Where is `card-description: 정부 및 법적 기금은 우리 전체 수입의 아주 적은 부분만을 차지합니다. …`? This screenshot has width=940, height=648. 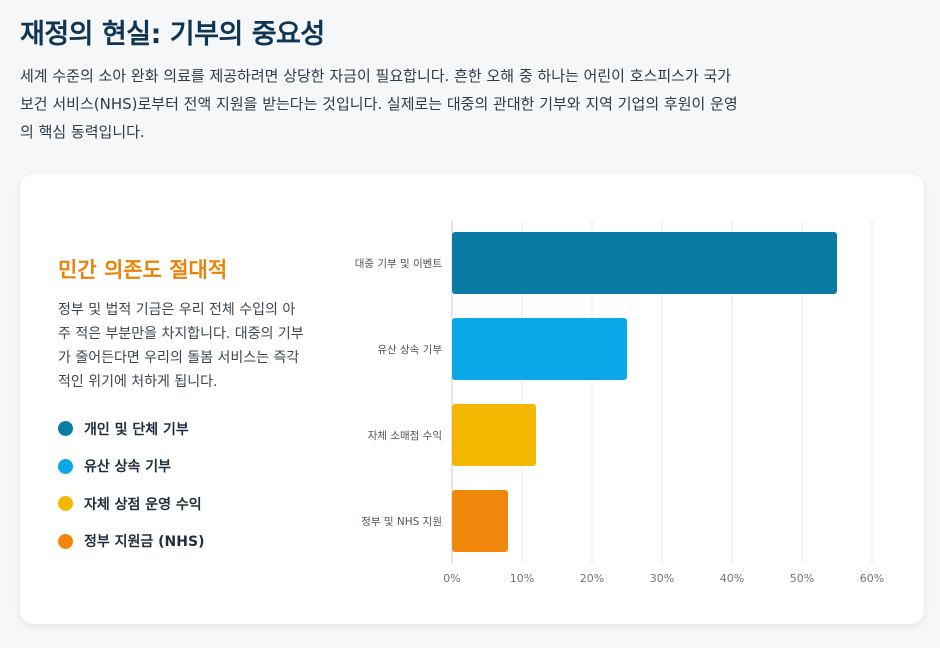 card-description: 정부 및 법적 기금은 우리 전체 수입의 아주 적은 부분만을 차지합니다. … is located at coordinates (181, 346).